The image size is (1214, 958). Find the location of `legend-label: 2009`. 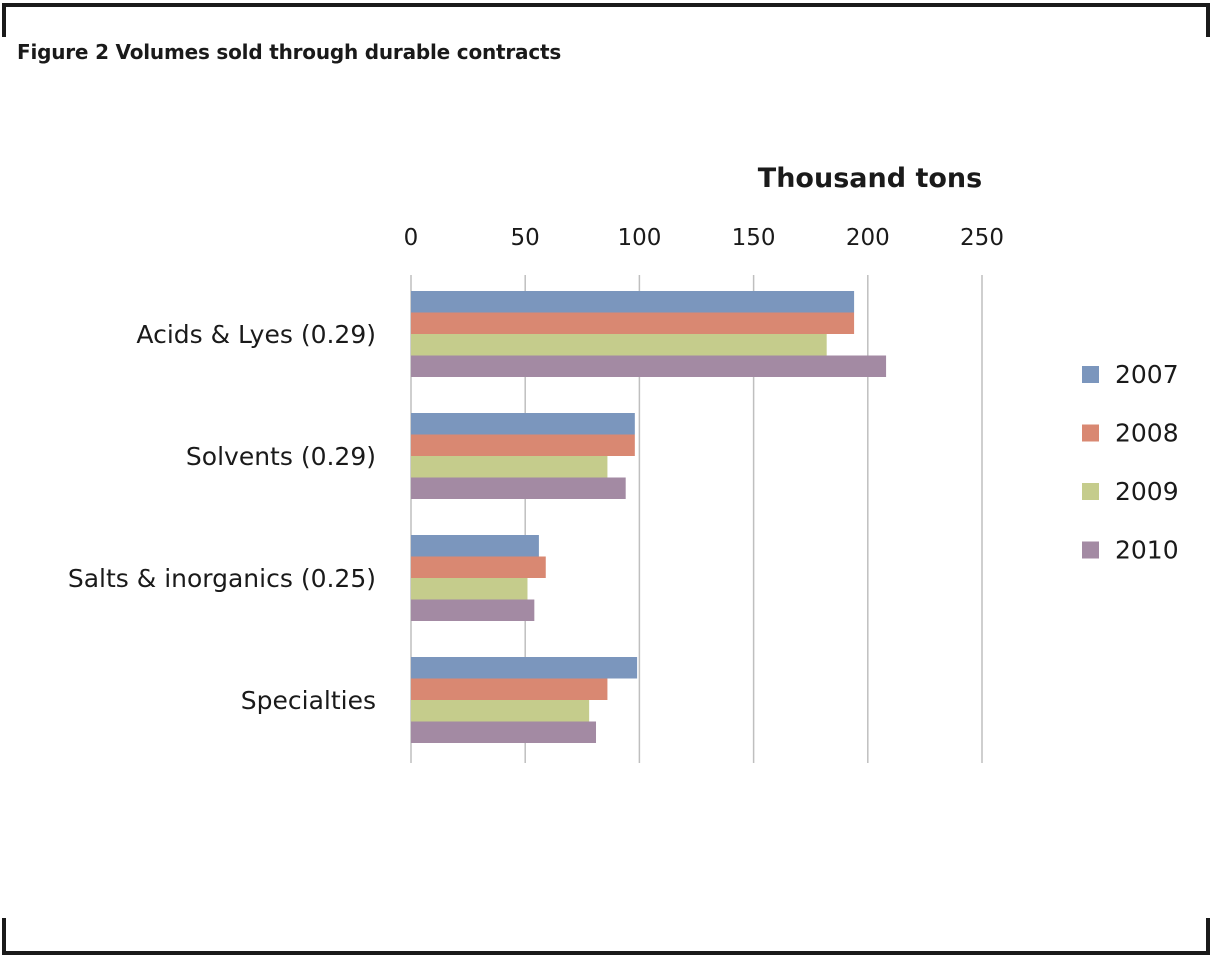

legend-label: 2009 is located at coordinates (1147, 491).